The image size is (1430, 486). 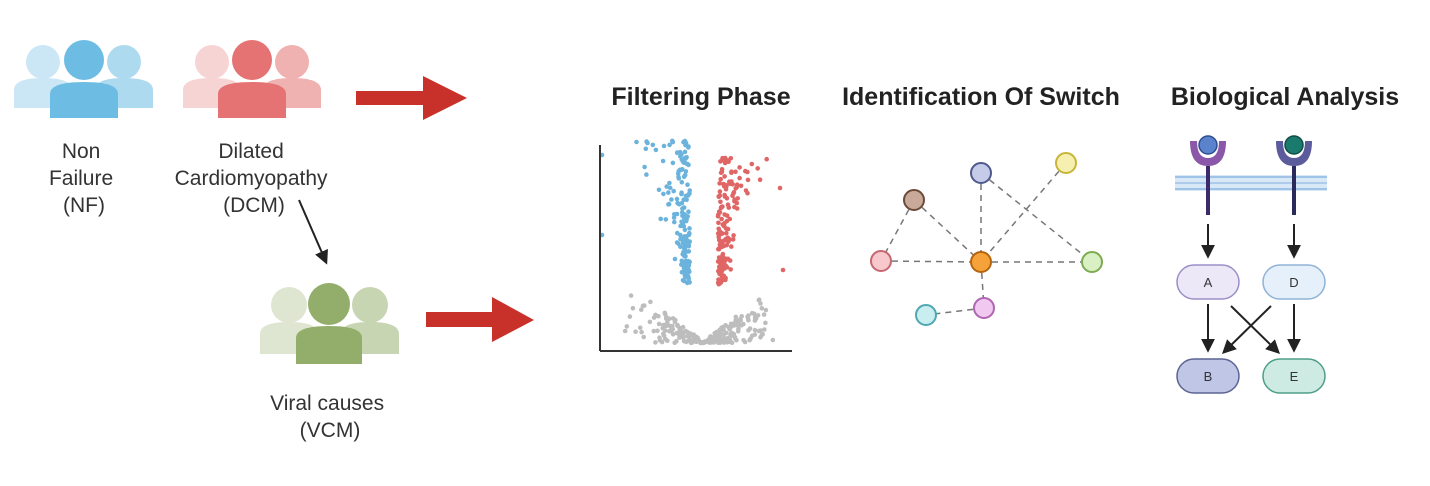 I want to click on pathway-node-e-label: E, so click(x=1294, y=376).